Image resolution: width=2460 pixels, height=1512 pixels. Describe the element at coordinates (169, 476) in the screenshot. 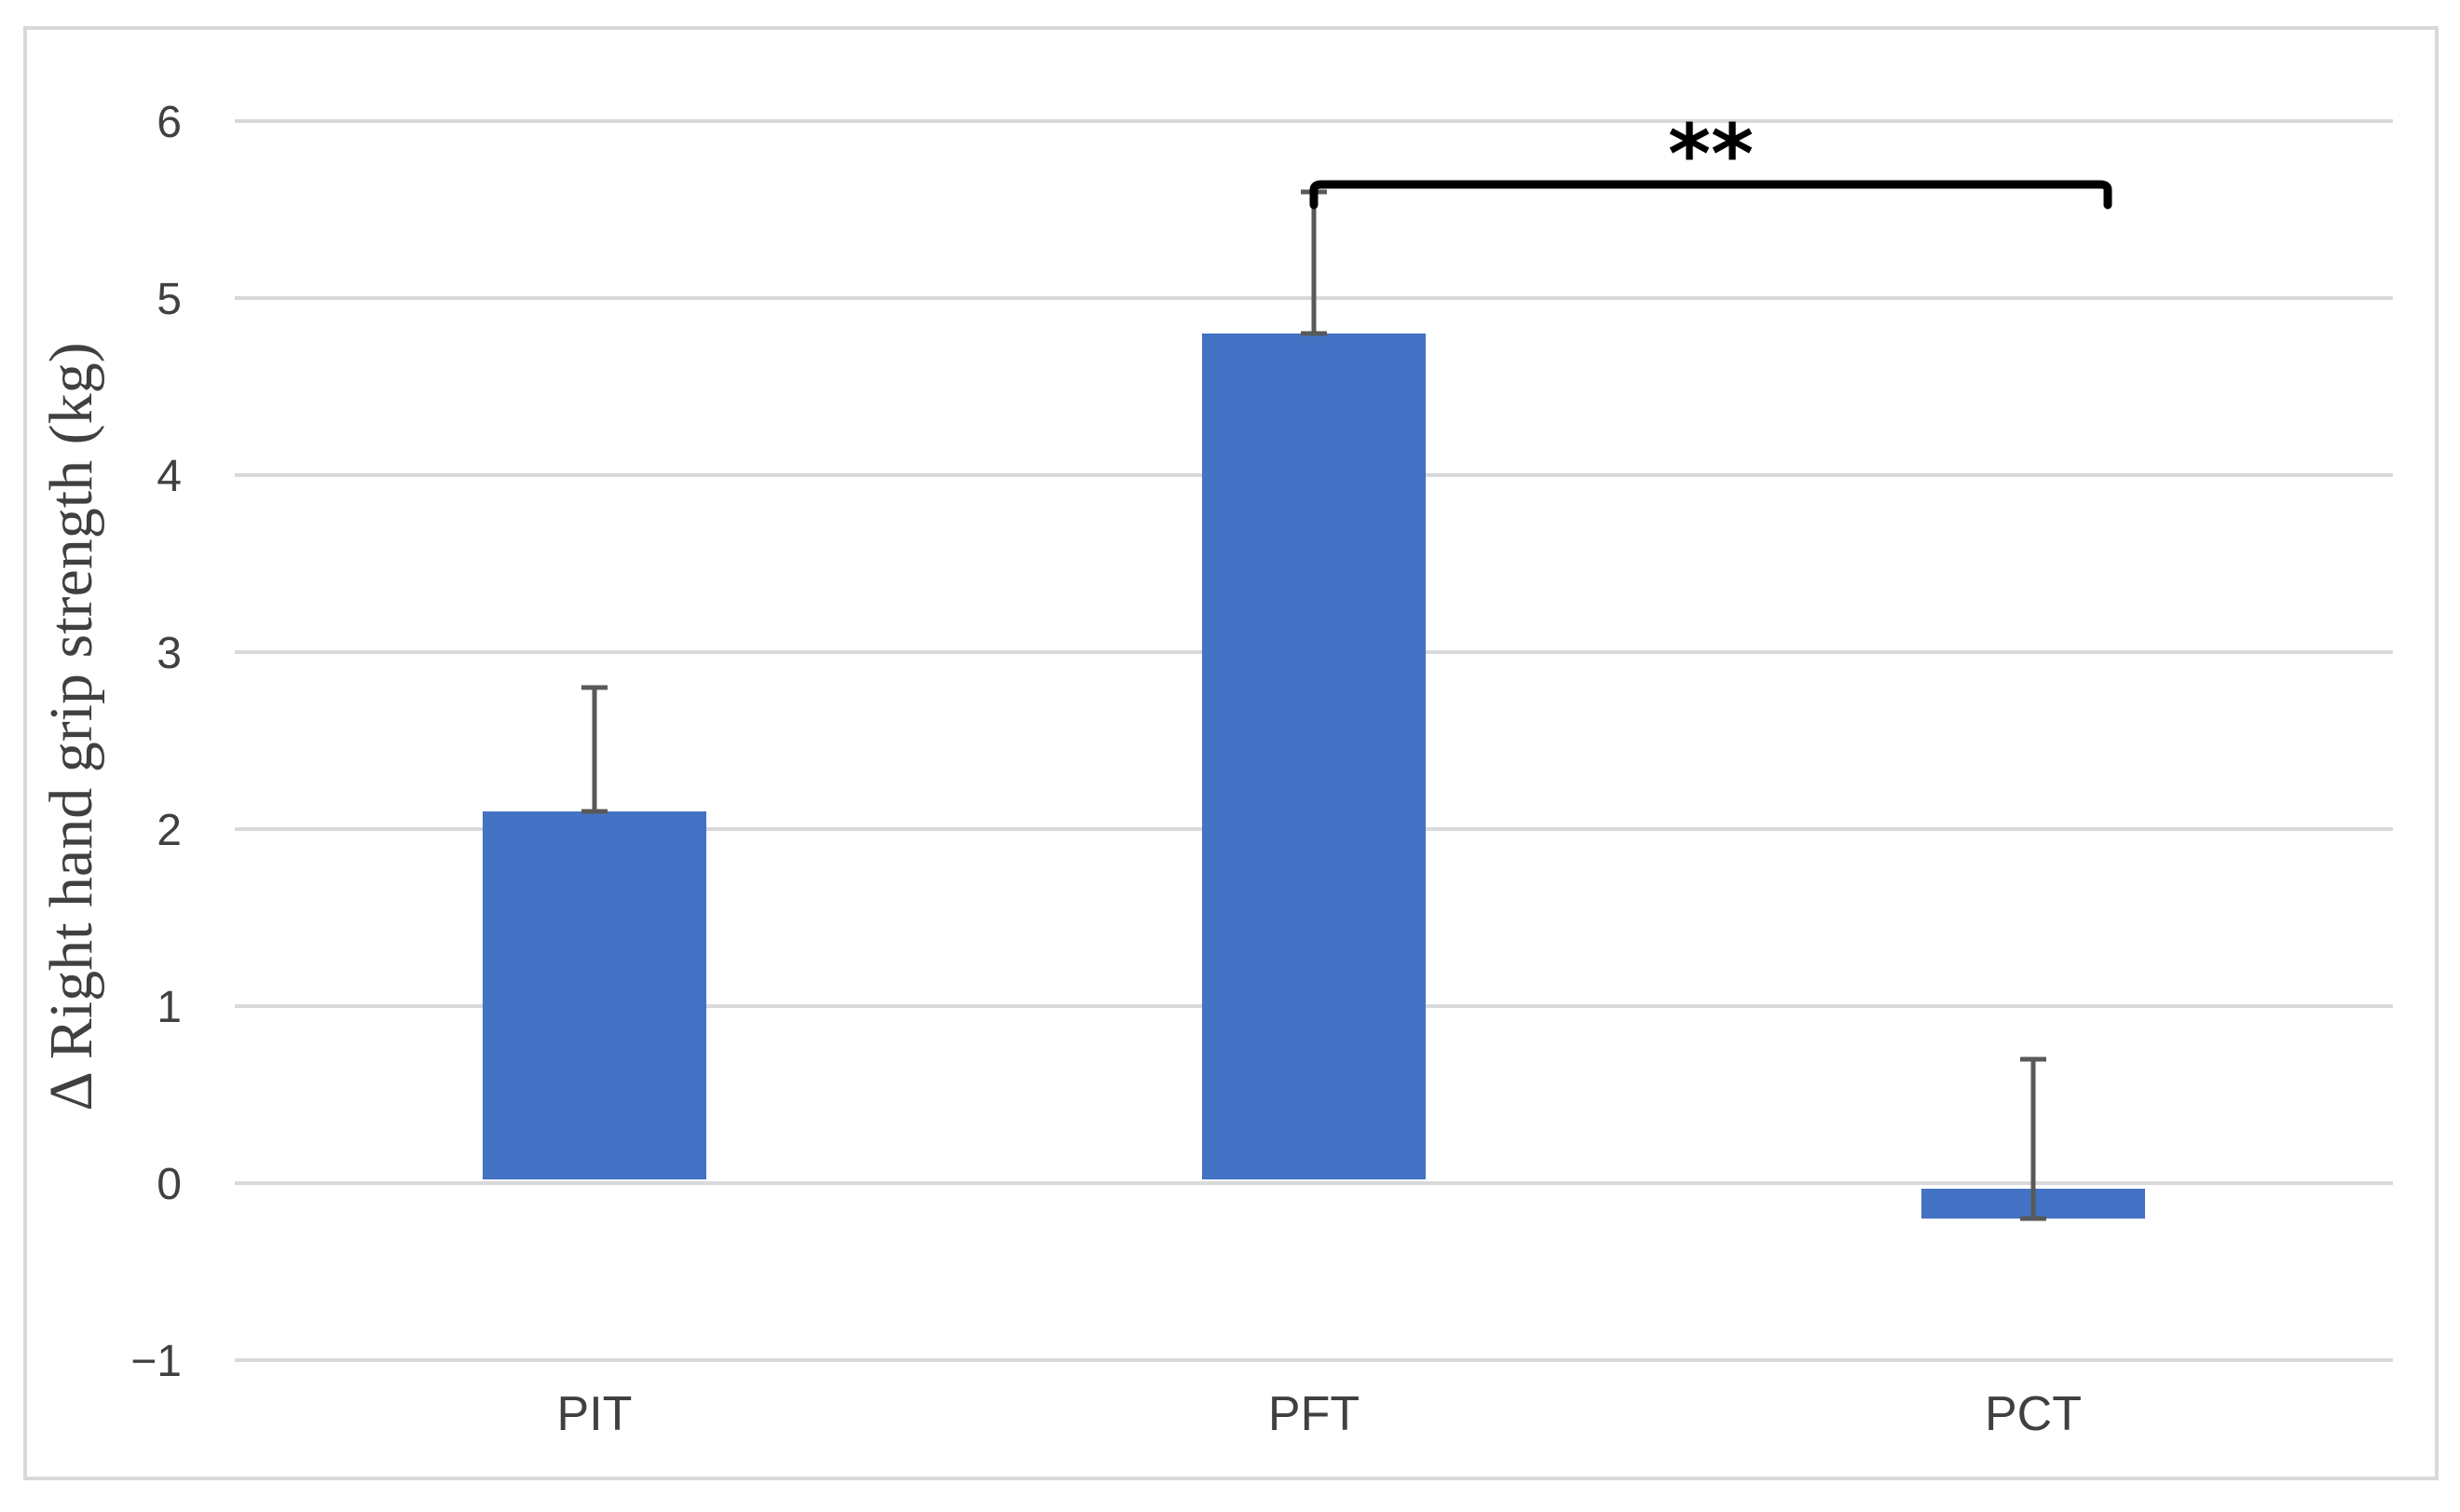

I see `y-tick-label: 4` at that location.